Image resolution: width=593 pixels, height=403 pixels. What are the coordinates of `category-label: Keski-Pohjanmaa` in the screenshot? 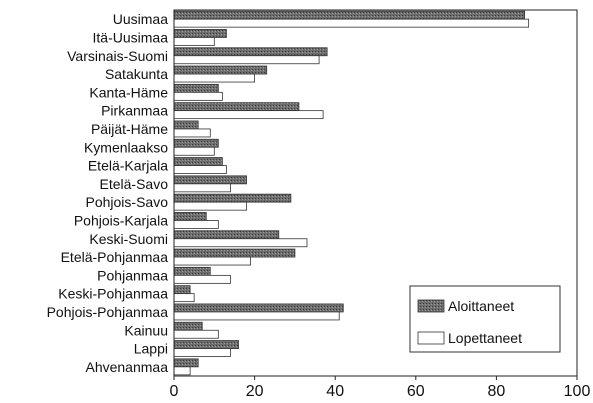 It's located at (113, 294).